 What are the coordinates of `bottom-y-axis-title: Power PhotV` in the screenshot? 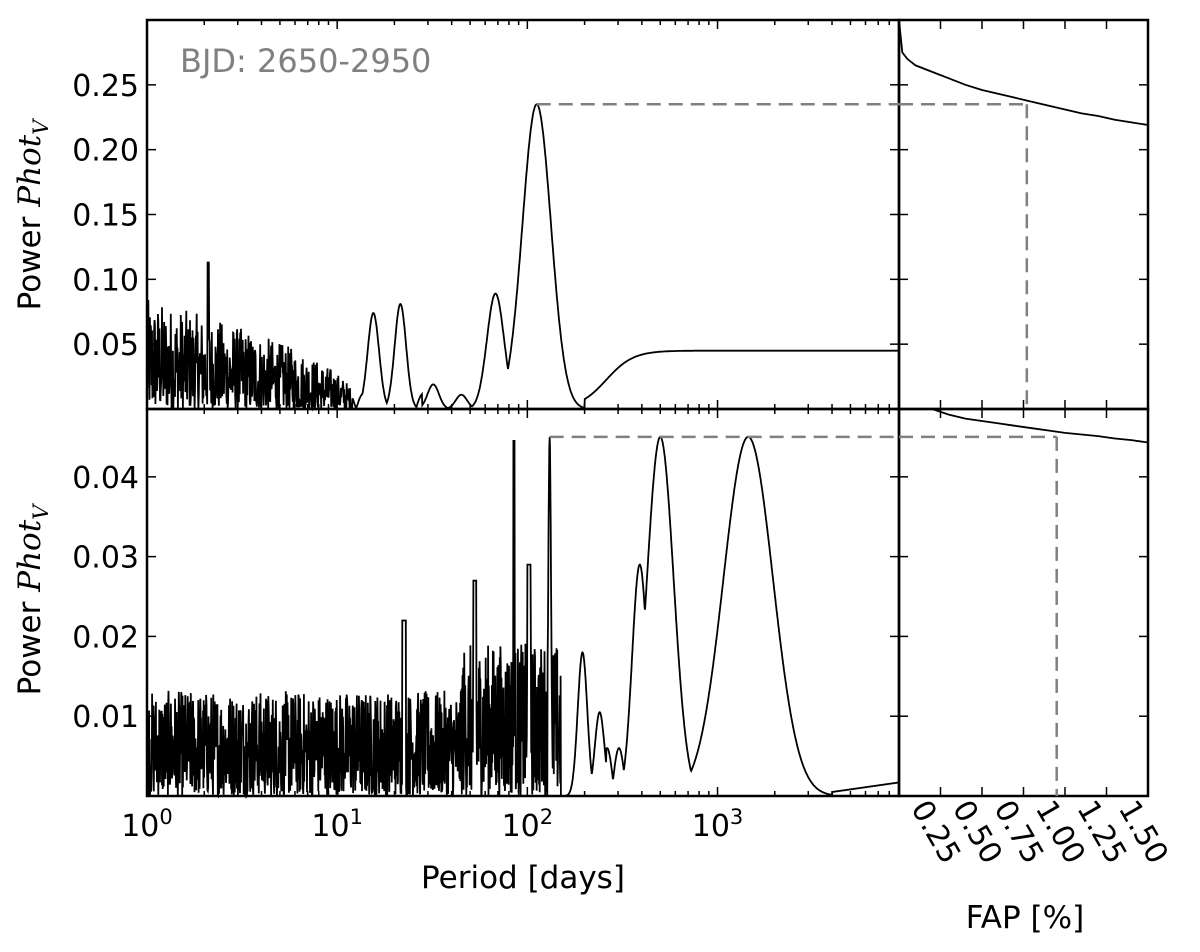 It's located at (32, 599).